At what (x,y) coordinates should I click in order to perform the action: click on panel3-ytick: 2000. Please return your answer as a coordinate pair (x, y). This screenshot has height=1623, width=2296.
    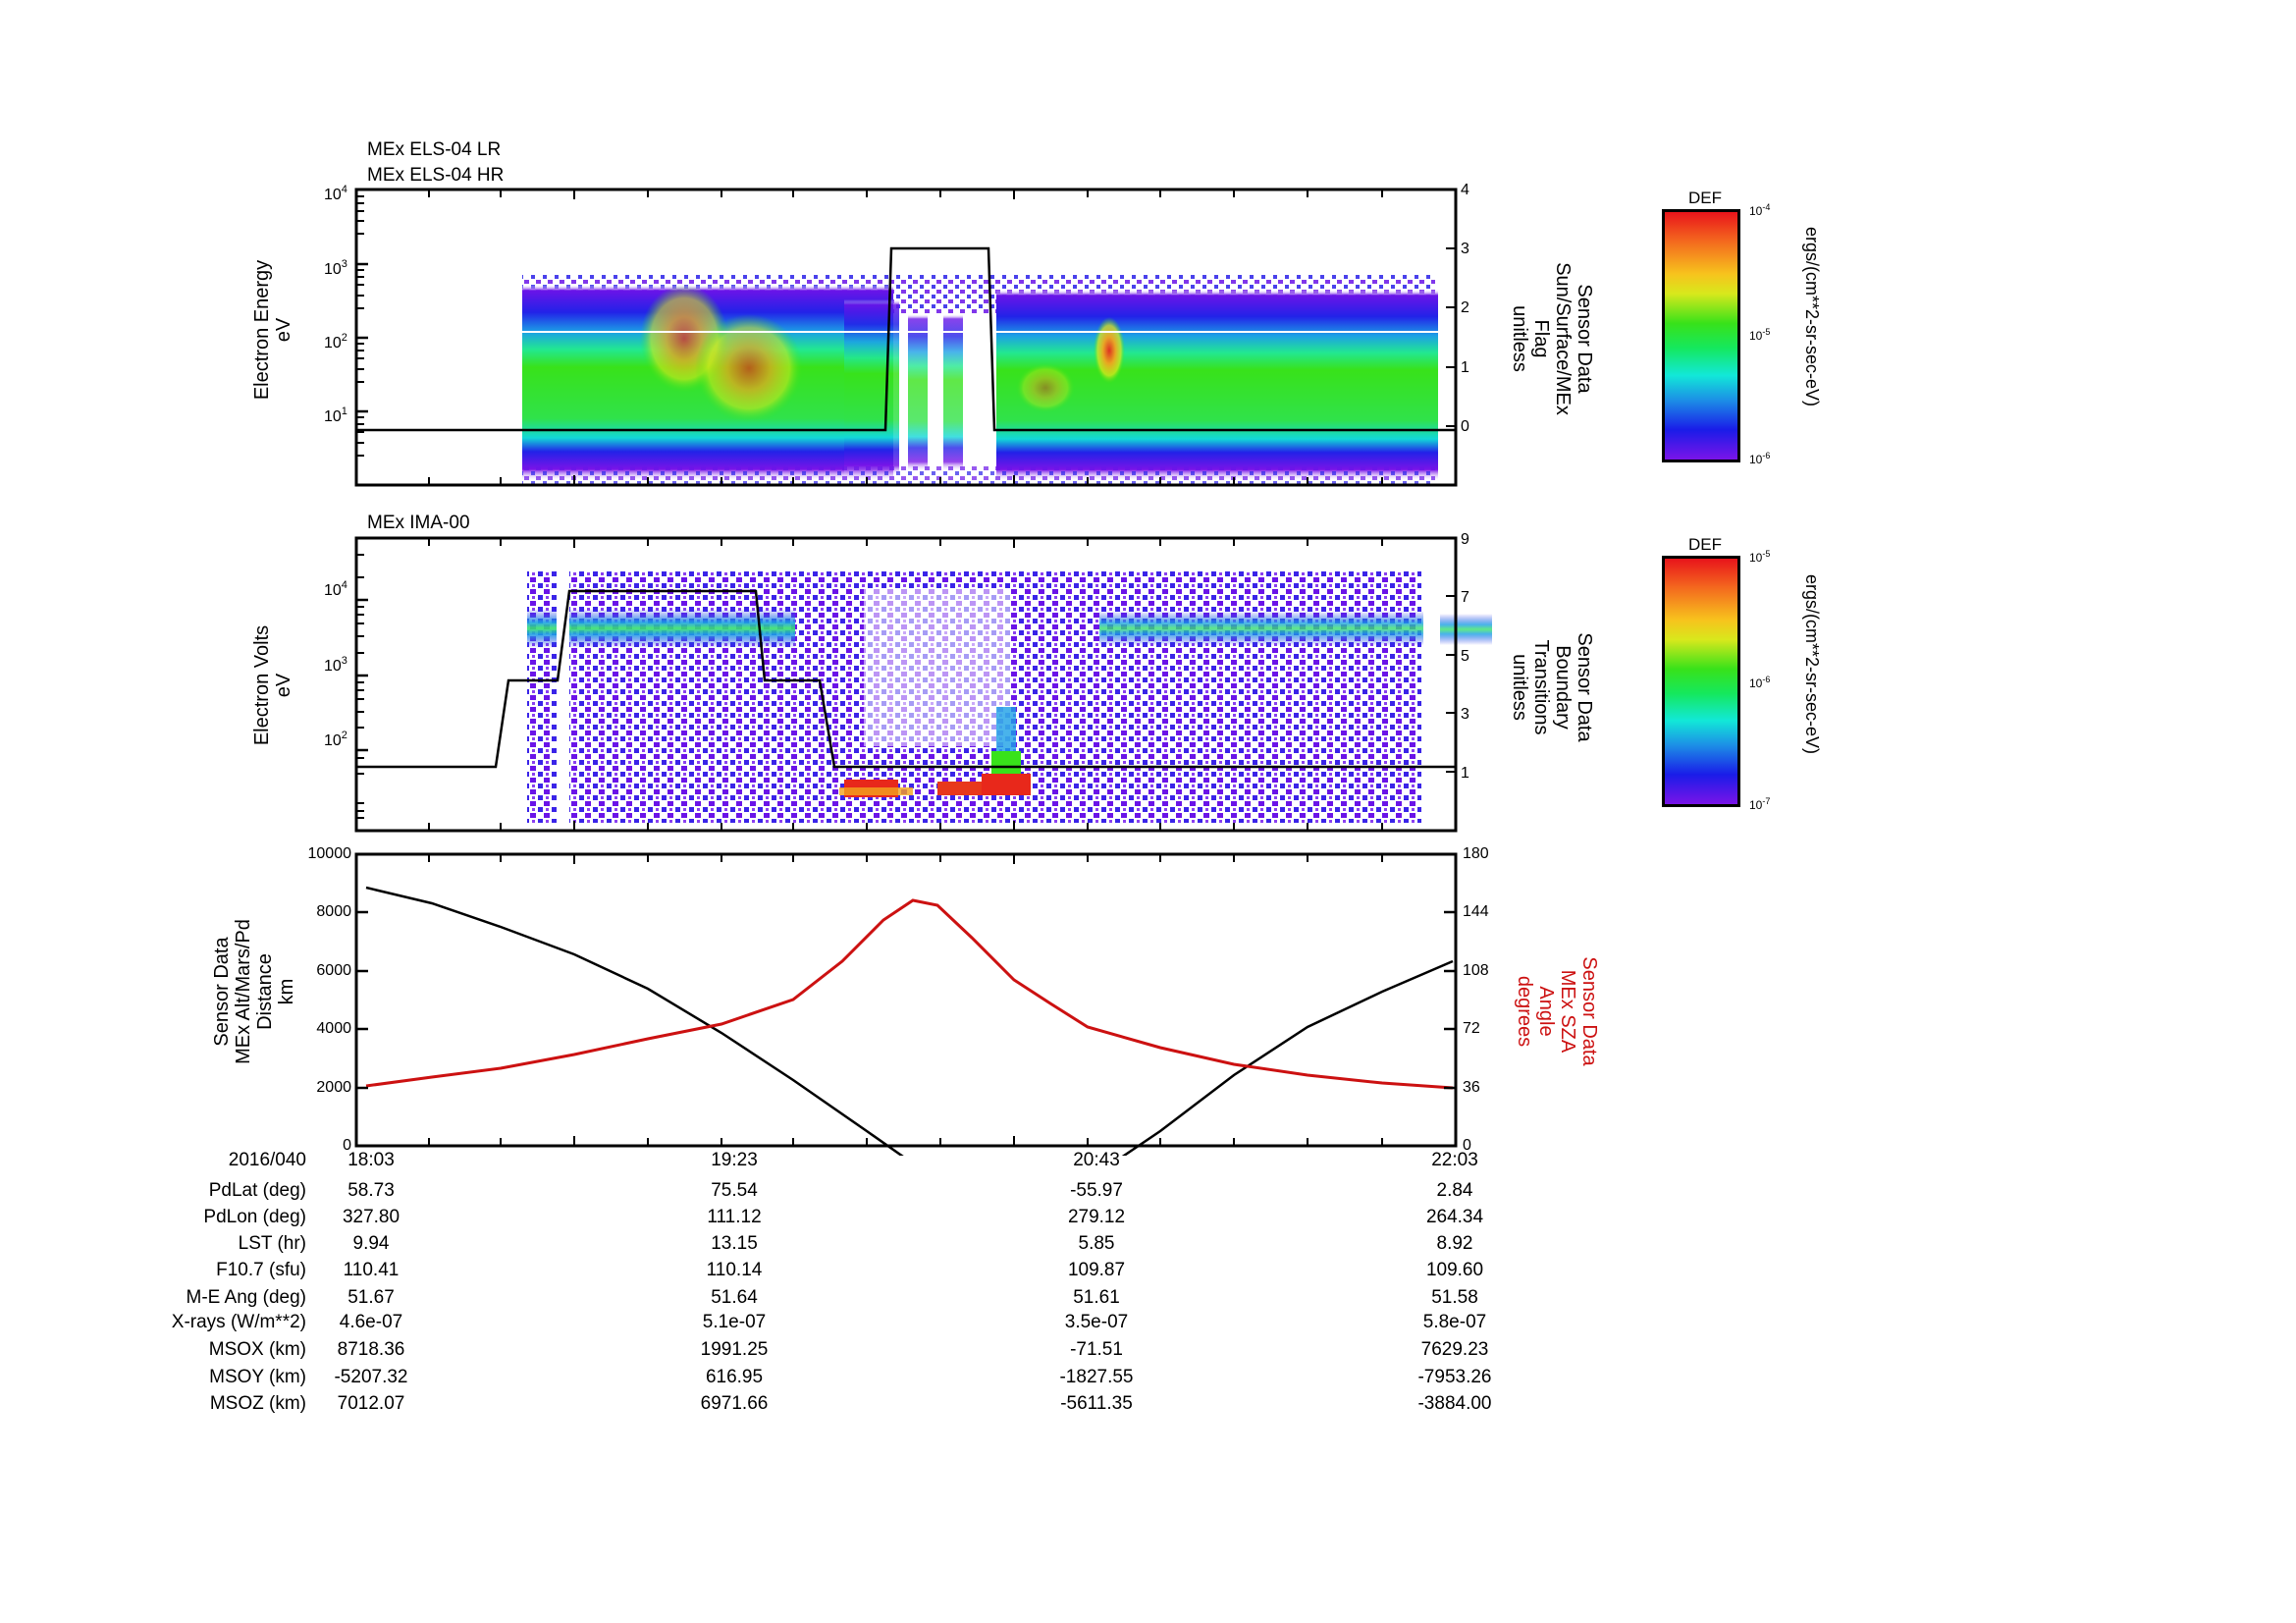
    Looking at the image, I should click on (333, 1087).